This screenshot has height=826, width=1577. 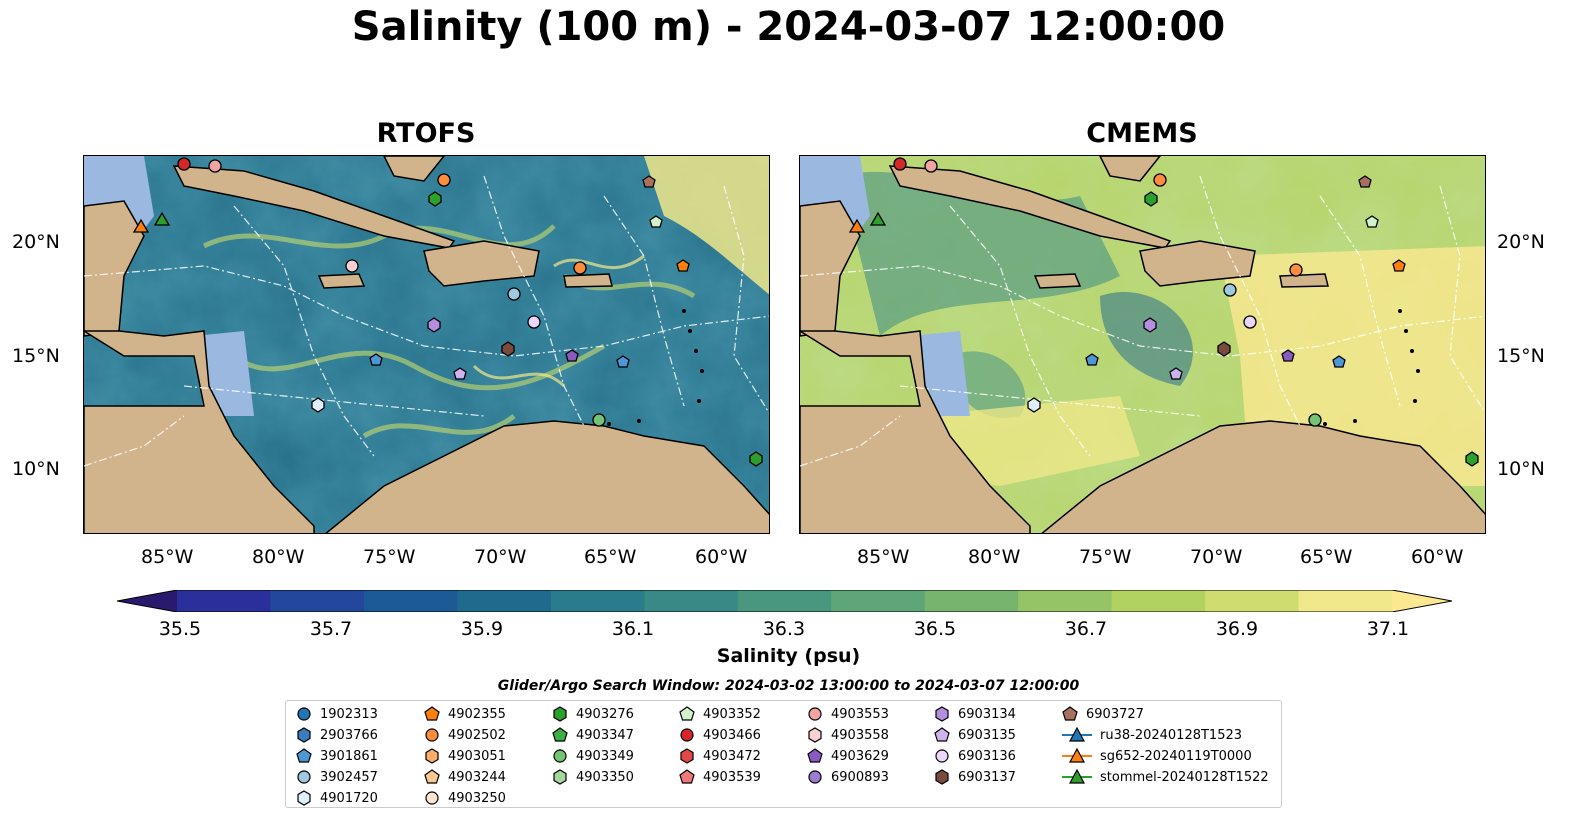 I want to click on legend-item: 4903244, so click(x=465, y=777).